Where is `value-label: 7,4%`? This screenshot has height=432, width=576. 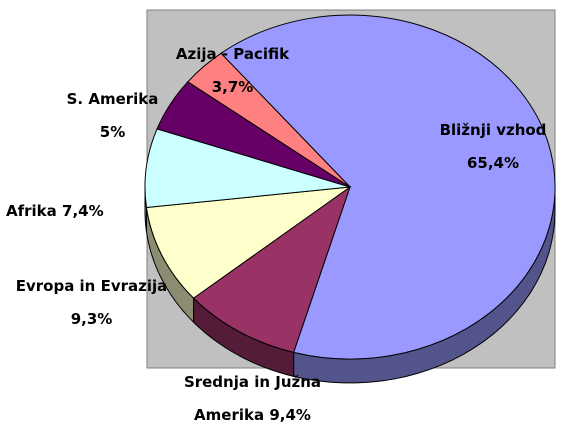
value-label: 7,4% is located at coordinates (83, 211).